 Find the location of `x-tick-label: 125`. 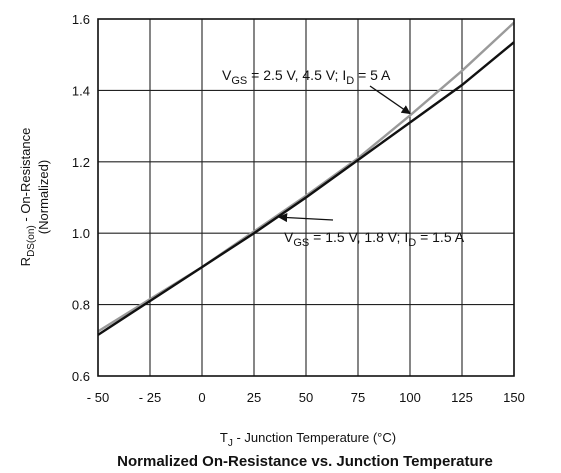

x-tick-label: 125 is located at coordinates (462, 397).